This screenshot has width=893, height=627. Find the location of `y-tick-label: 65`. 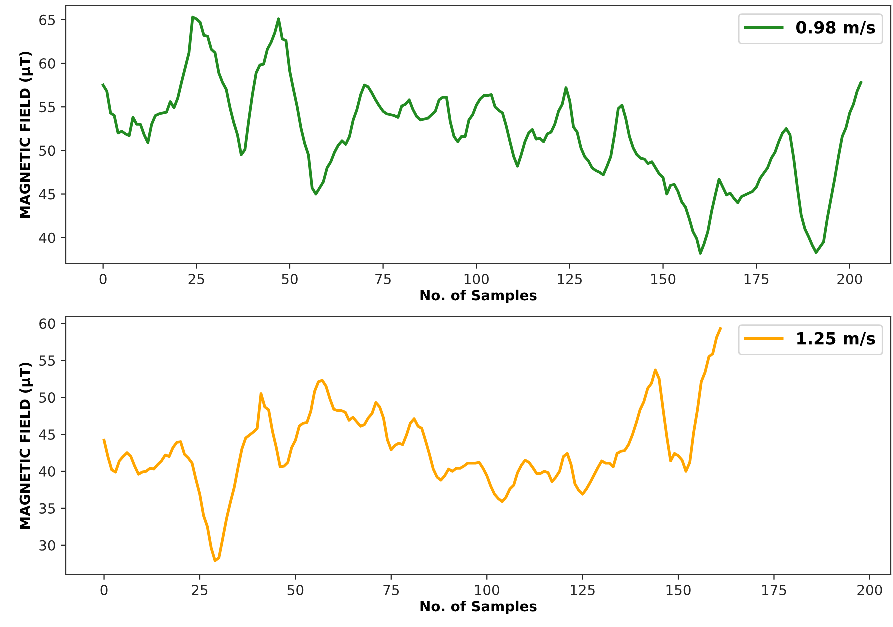

y-tick-label: 65 is located at coordinates (48, 20).